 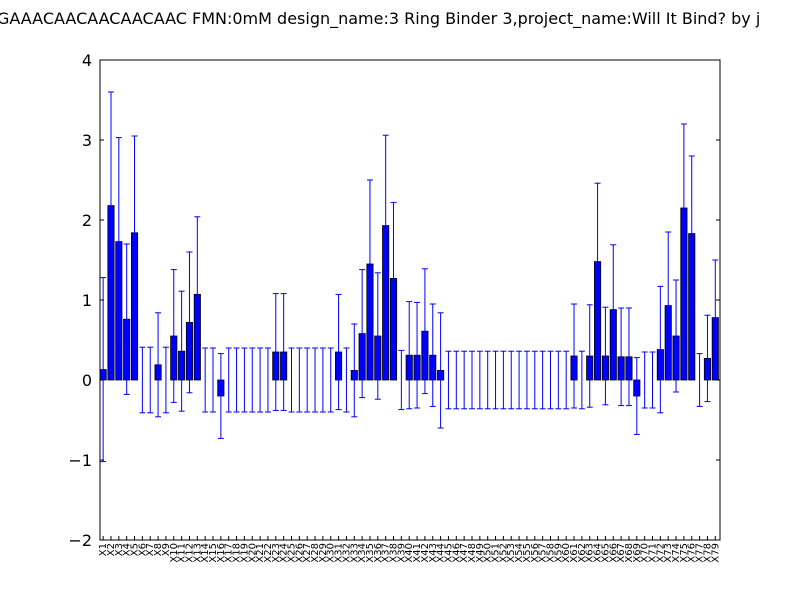 I want to click on x-tick-label: X25, so click(x=291, y=553).